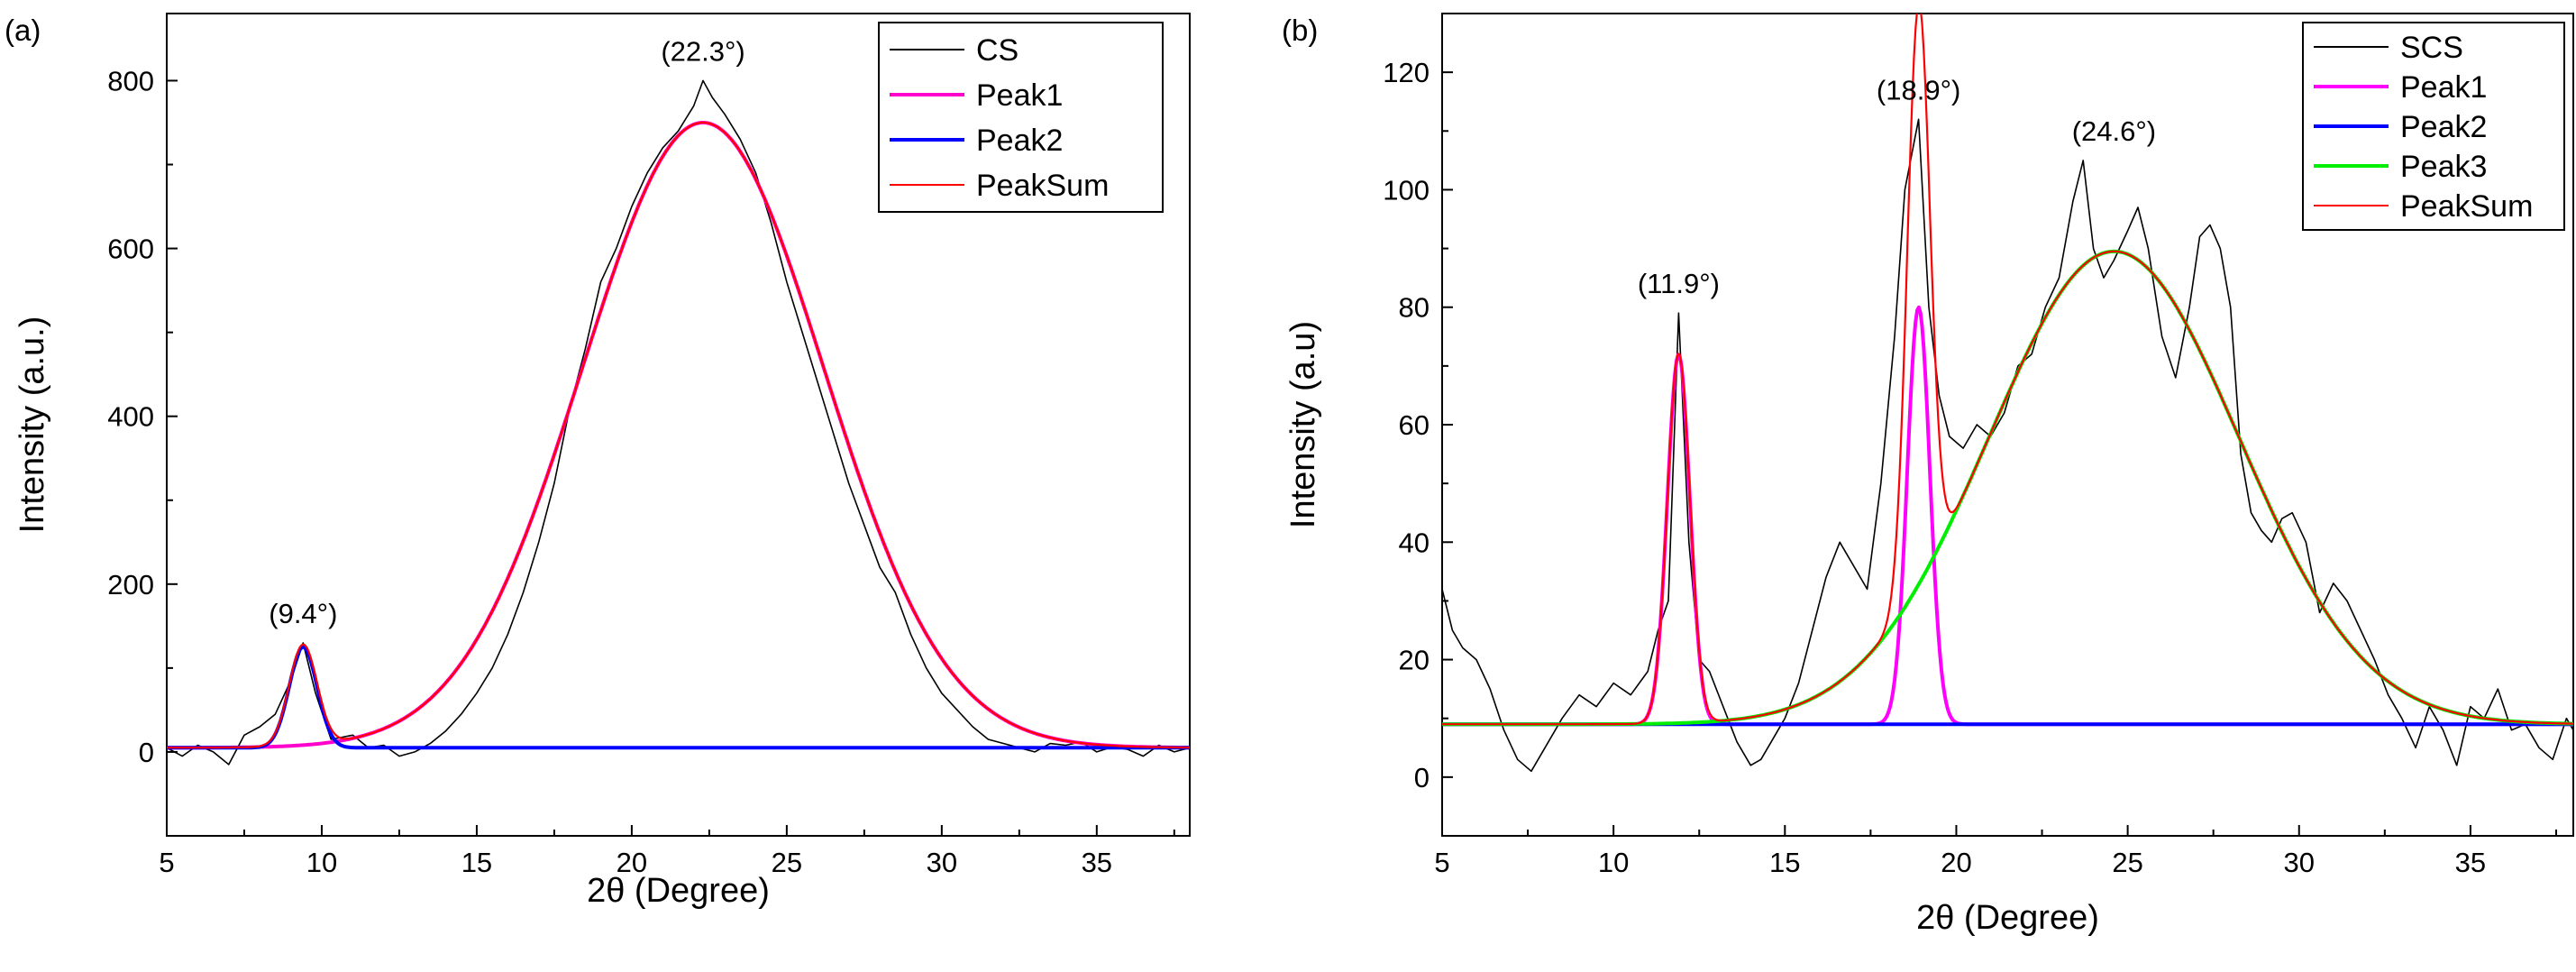 Image resolution: width=2576 pixels, height=972 pixels. Describe the element at coordinates (130, 417) in the screenshot. I see `y-tick-label: 400` at that location.